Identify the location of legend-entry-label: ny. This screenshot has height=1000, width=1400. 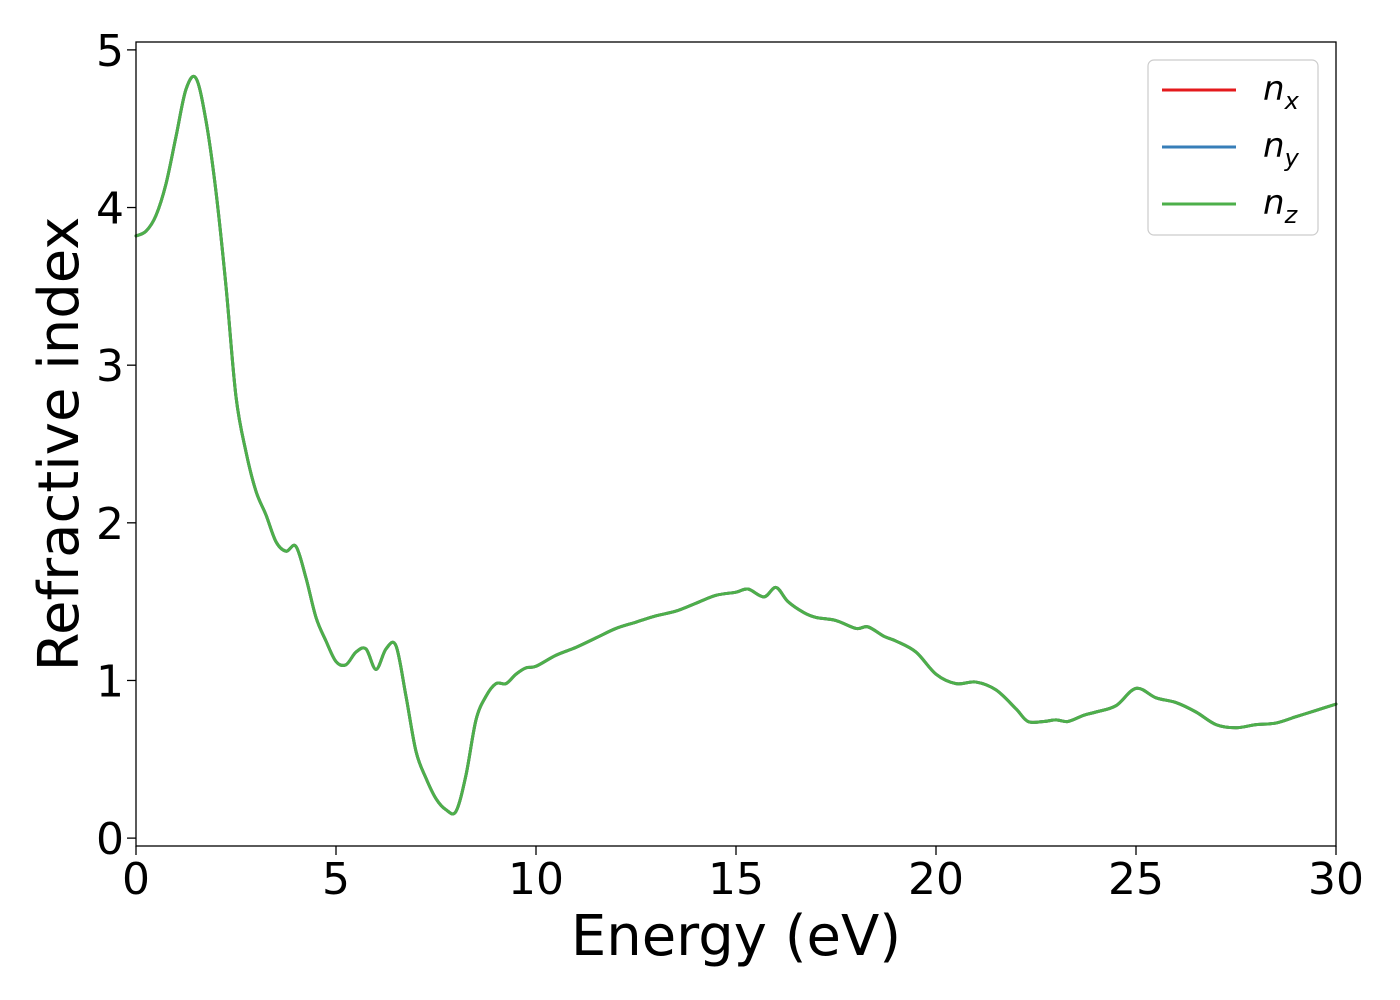
(1281, 149).